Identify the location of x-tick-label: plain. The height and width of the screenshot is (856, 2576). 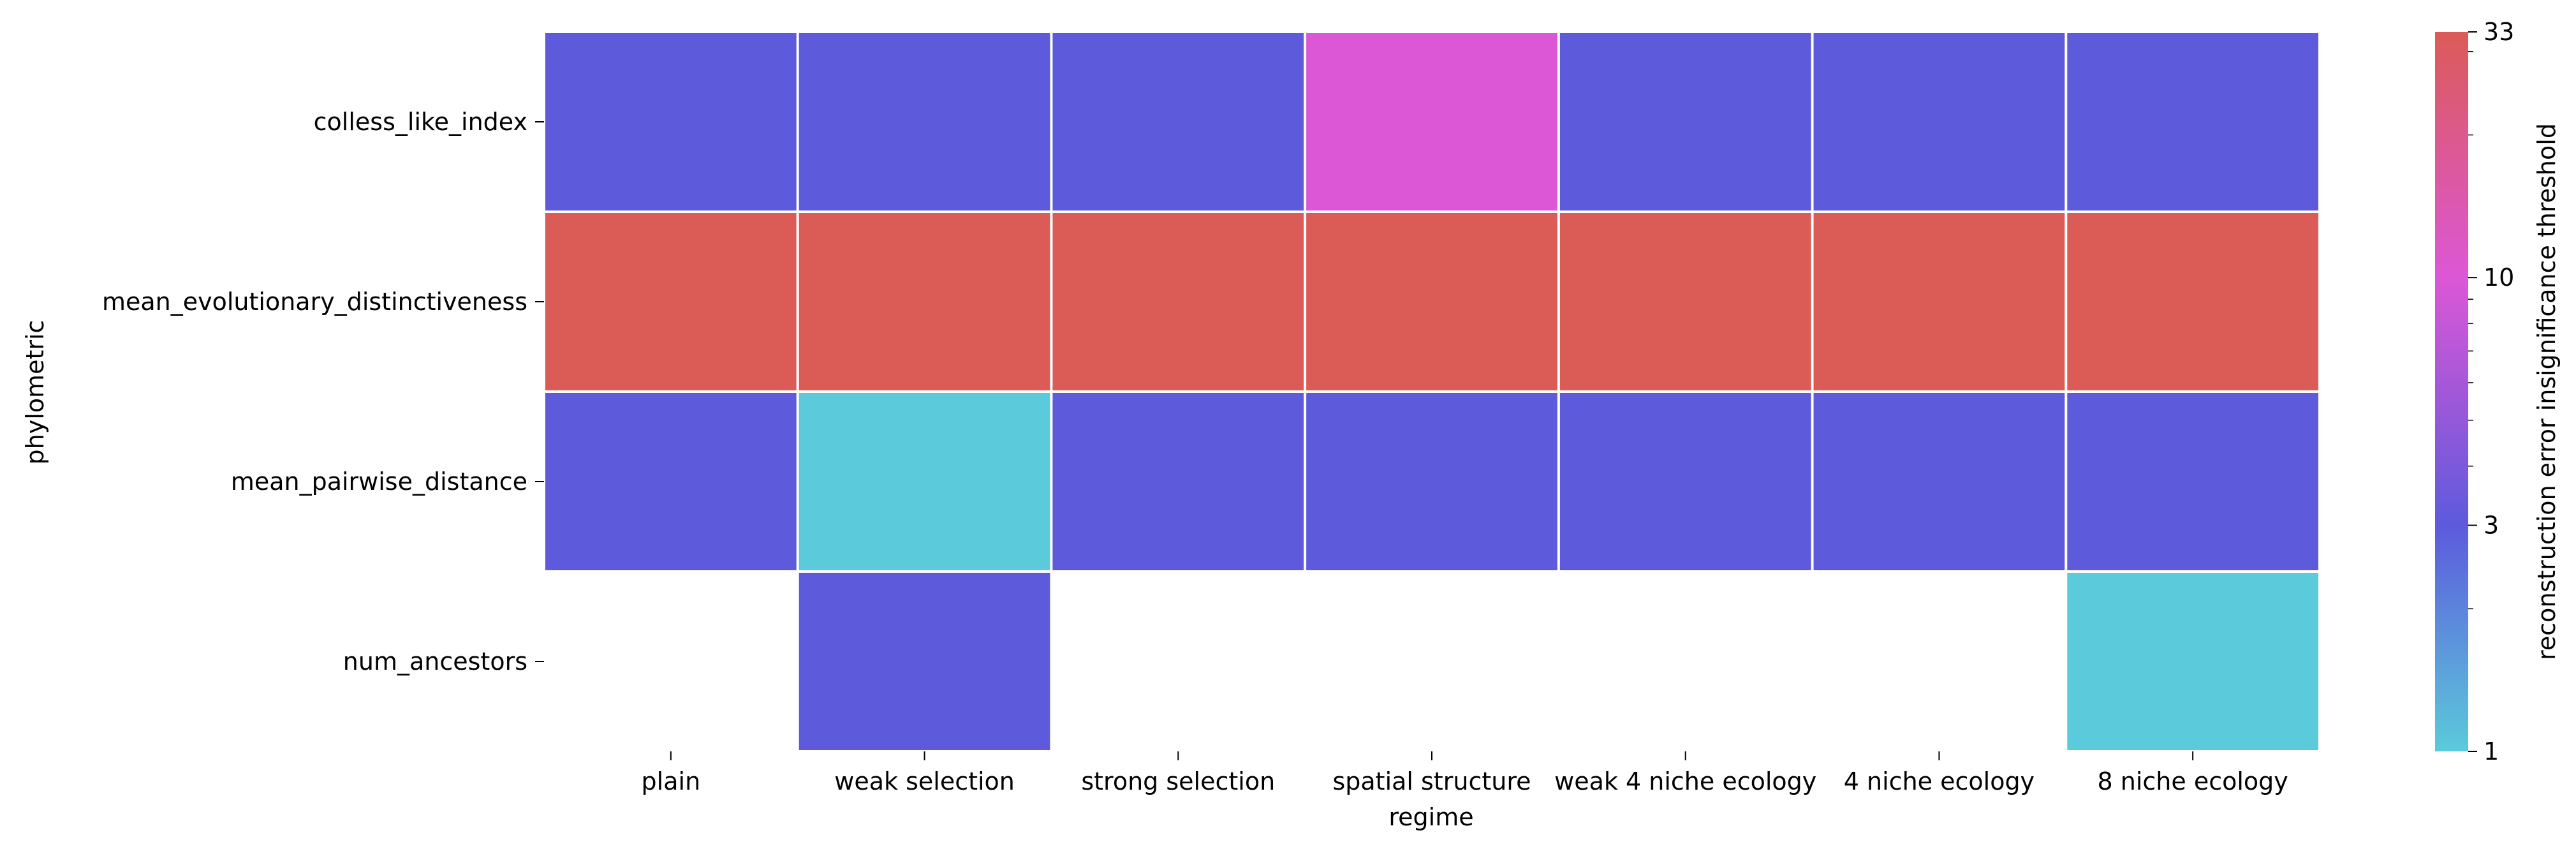
(671, 781).